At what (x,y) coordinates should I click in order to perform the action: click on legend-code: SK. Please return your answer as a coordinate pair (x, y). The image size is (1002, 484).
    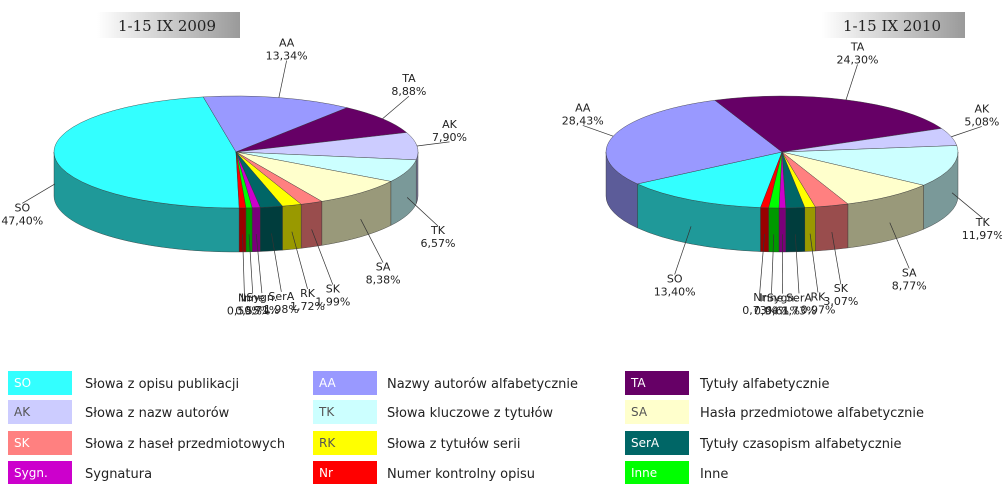
    Looking at the image, I should click on (22, 443).